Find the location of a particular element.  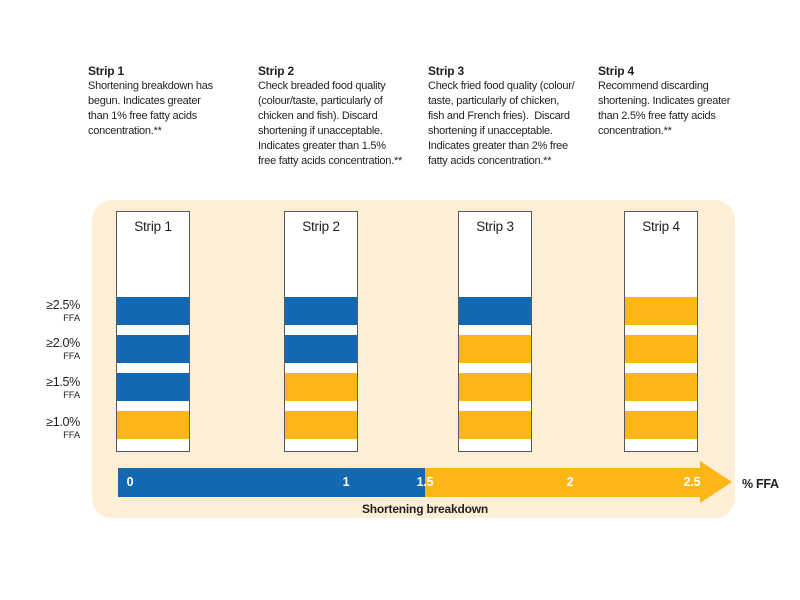

strip-1-description-title: Strip 1 is located at coordinates (106, 71).